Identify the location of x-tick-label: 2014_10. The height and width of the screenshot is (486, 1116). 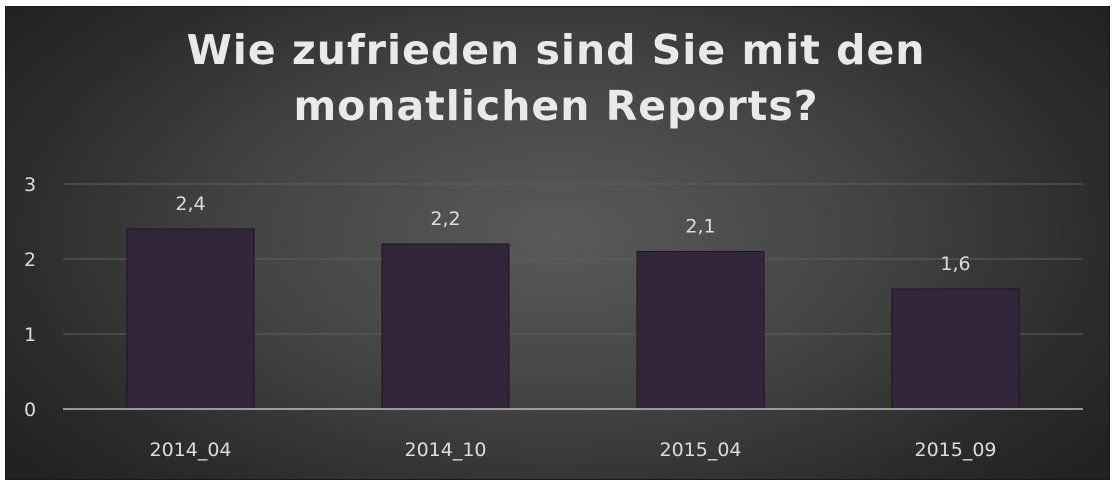
(445, 450).